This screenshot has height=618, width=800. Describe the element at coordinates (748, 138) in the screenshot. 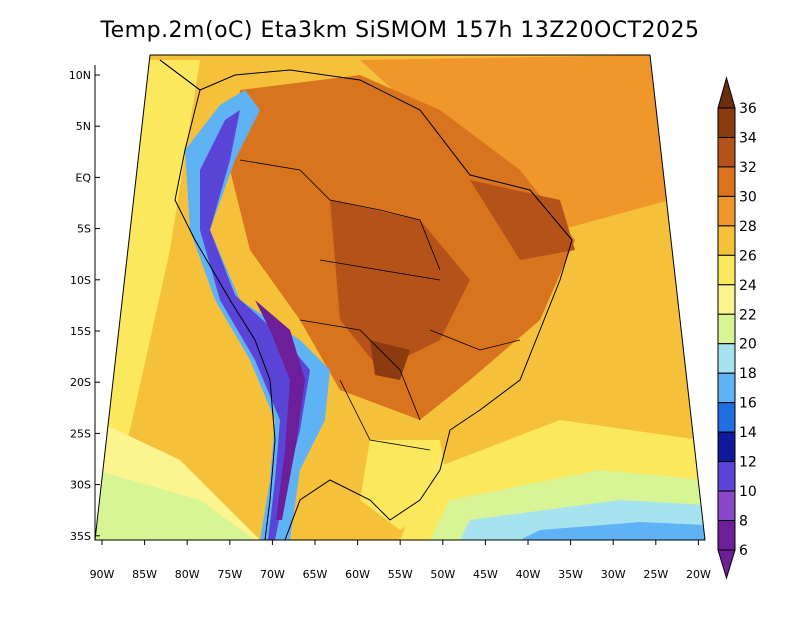

I see `colorbar-label: 34` at that location.